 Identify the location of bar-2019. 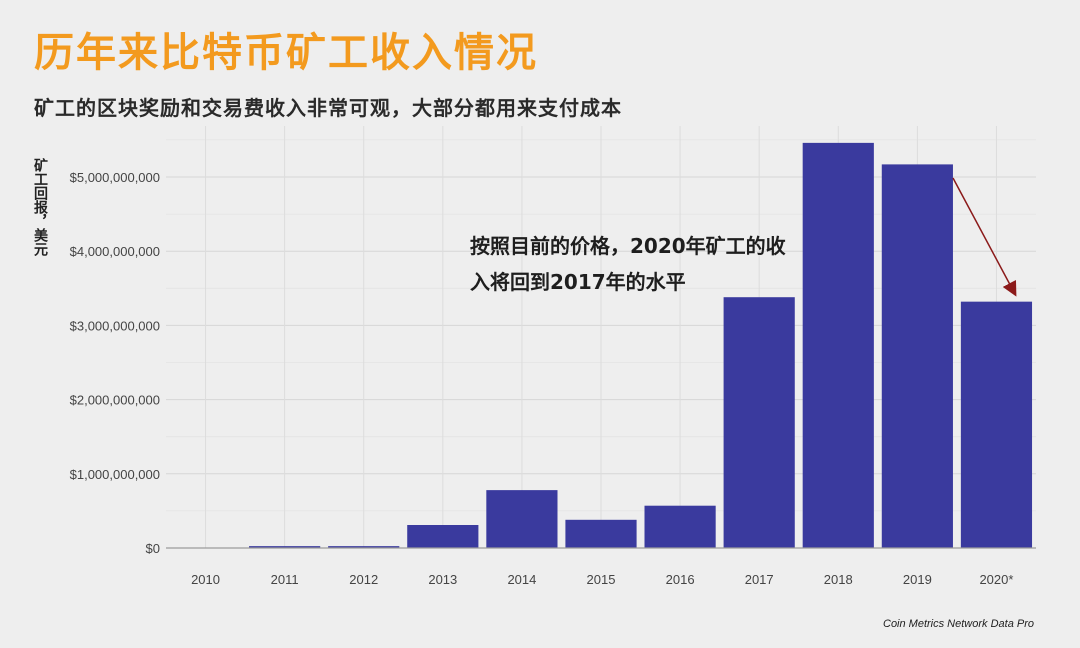
(917, 356).